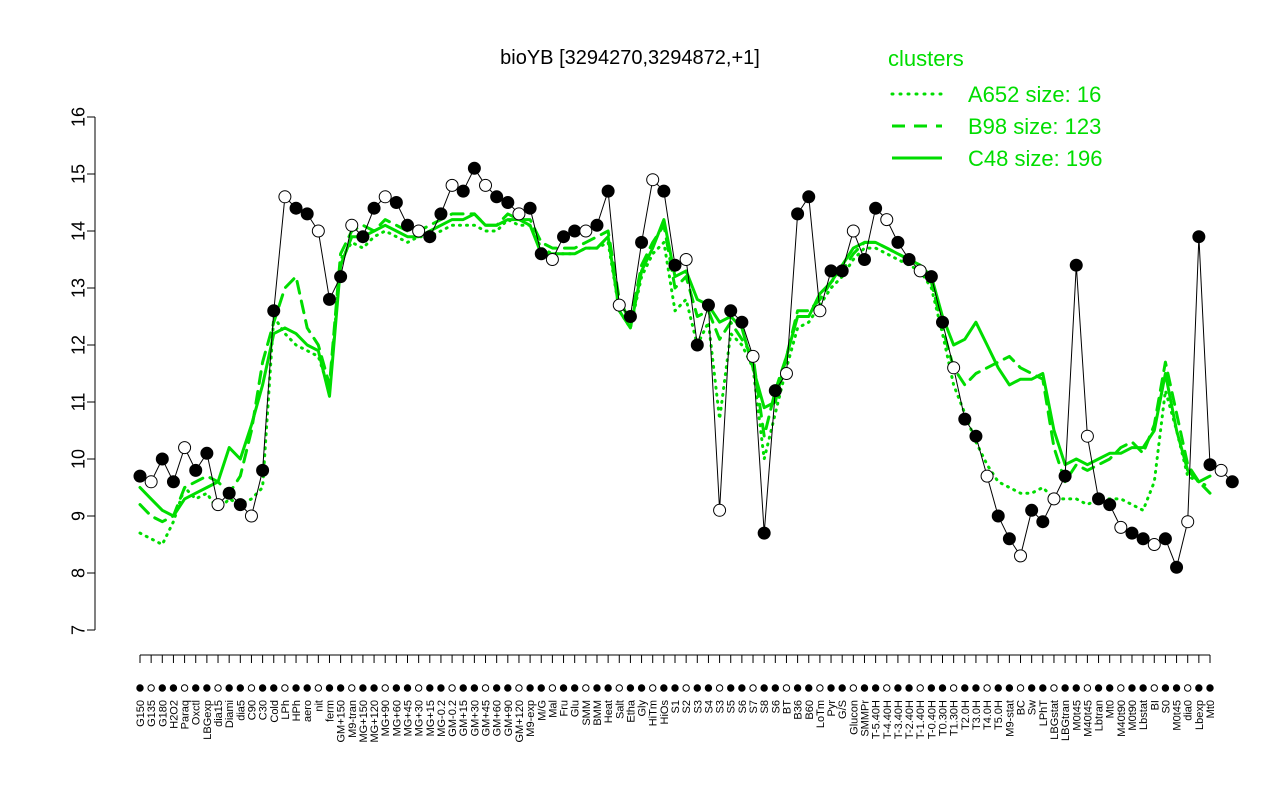 The image size is (1280, 800). What do you see at coordinates (520, 721) in the screenshot?
I see `x-tick-label: GM+120` at bounding box center [520, 721].